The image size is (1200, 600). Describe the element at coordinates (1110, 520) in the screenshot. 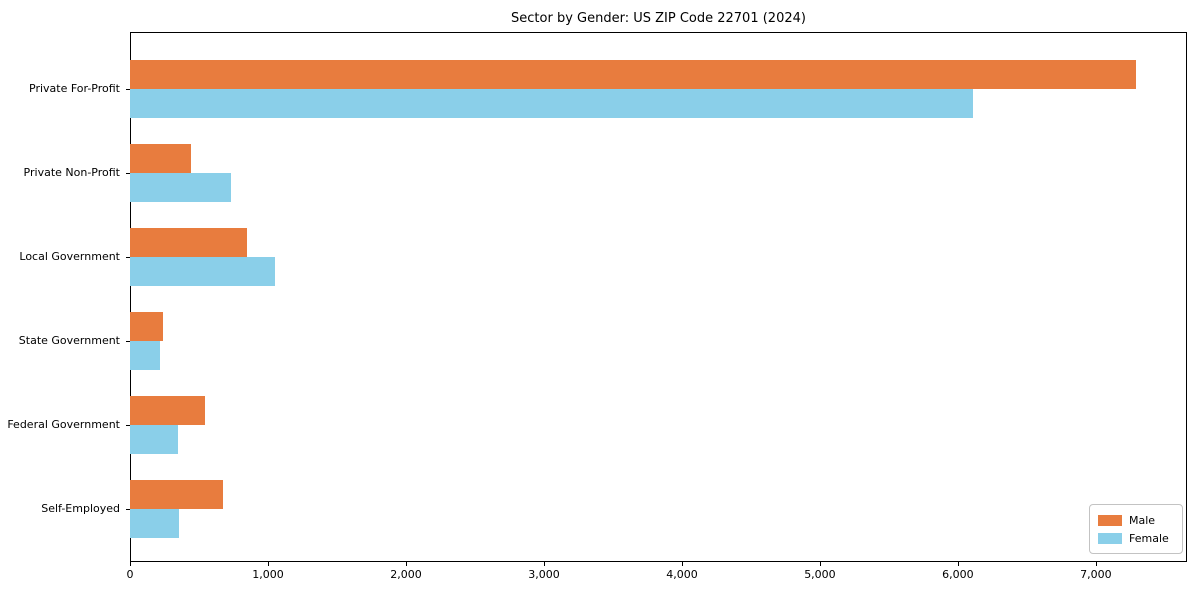

I see `legend-swatch-male` at that location.